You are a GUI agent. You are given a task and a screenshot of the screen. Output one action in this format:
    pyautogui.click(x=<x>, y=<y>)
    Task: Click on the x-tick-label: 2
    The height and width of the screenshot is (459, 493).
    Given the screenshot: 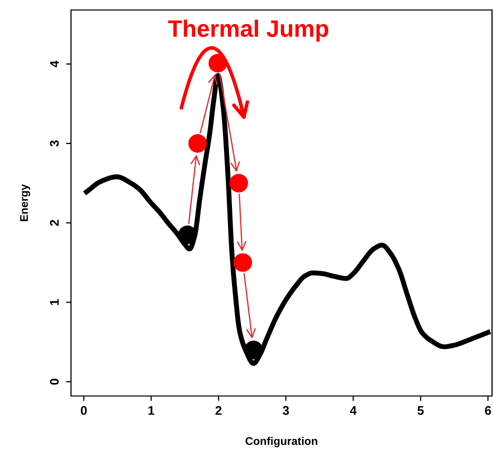 What is the action you would take?
    pyautogui.click(x=218, y=410)
    